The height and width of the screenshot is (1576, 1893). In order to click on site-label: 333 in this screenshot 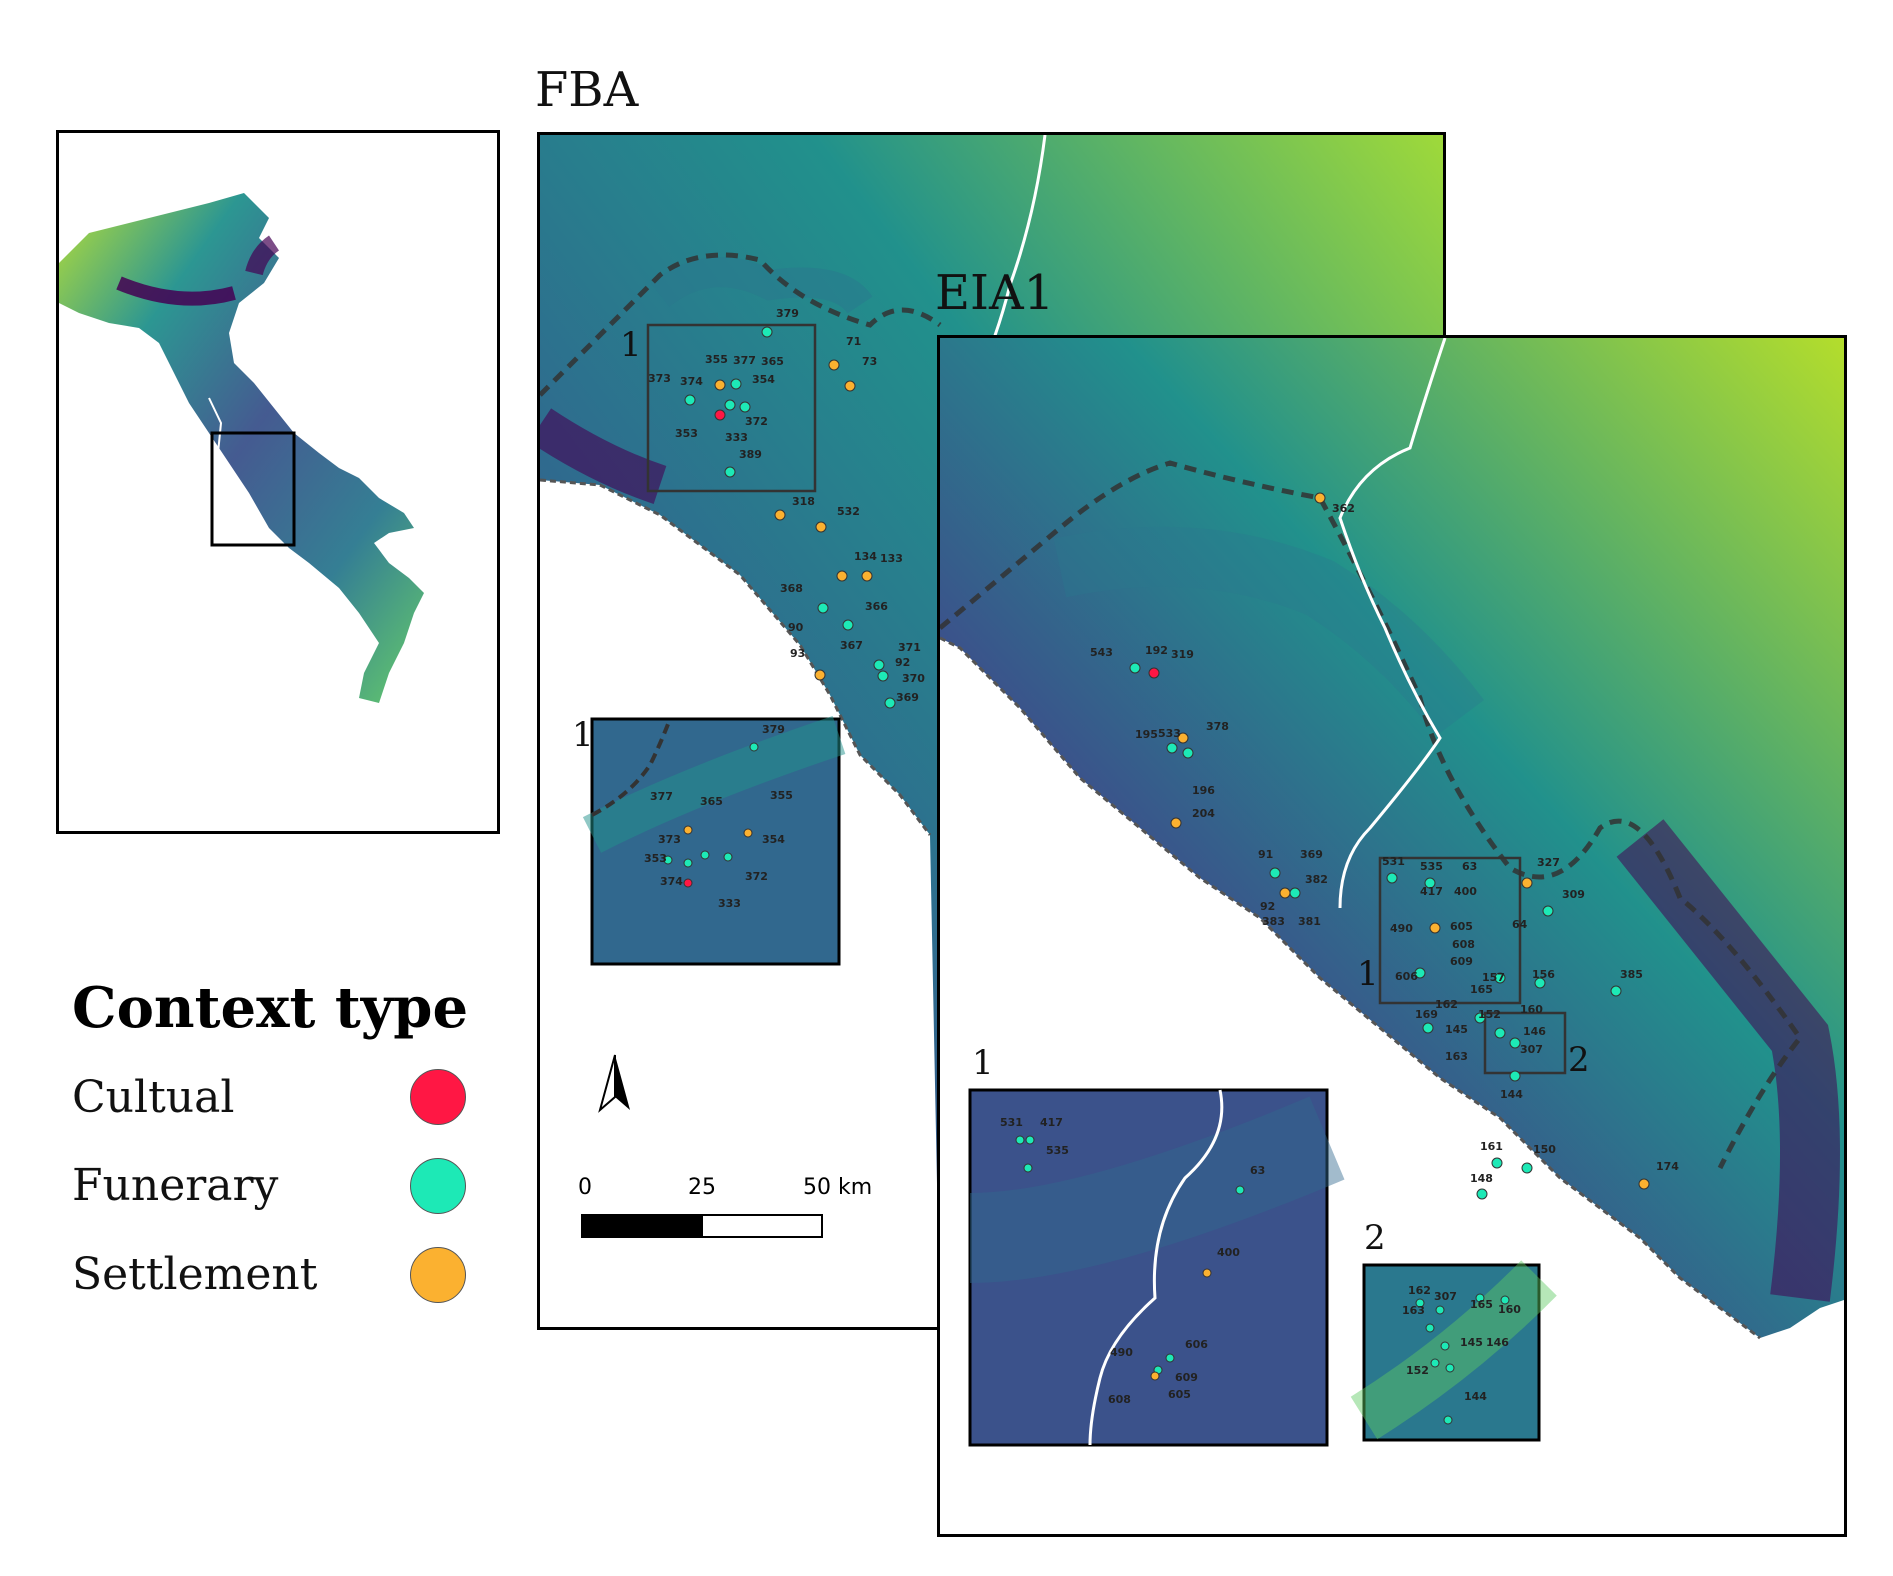, I will do `click(729, 903)`.